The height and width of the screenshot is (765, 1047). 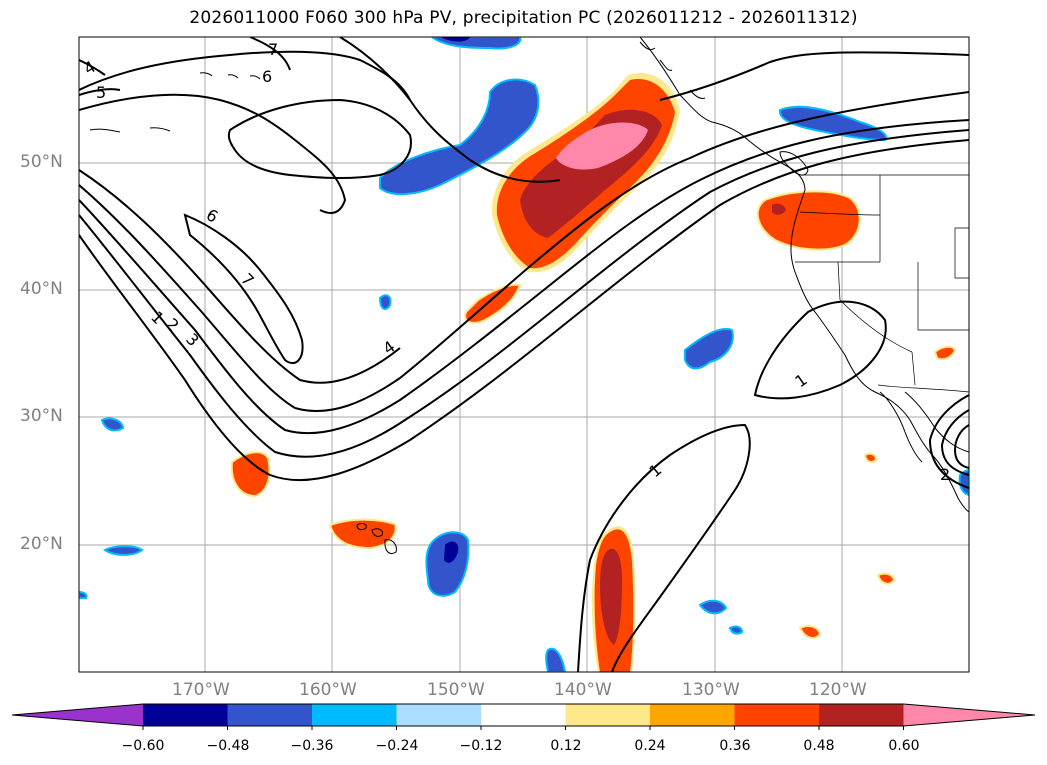 I want to click on precip-small-e3, so click(x=886, y=578).